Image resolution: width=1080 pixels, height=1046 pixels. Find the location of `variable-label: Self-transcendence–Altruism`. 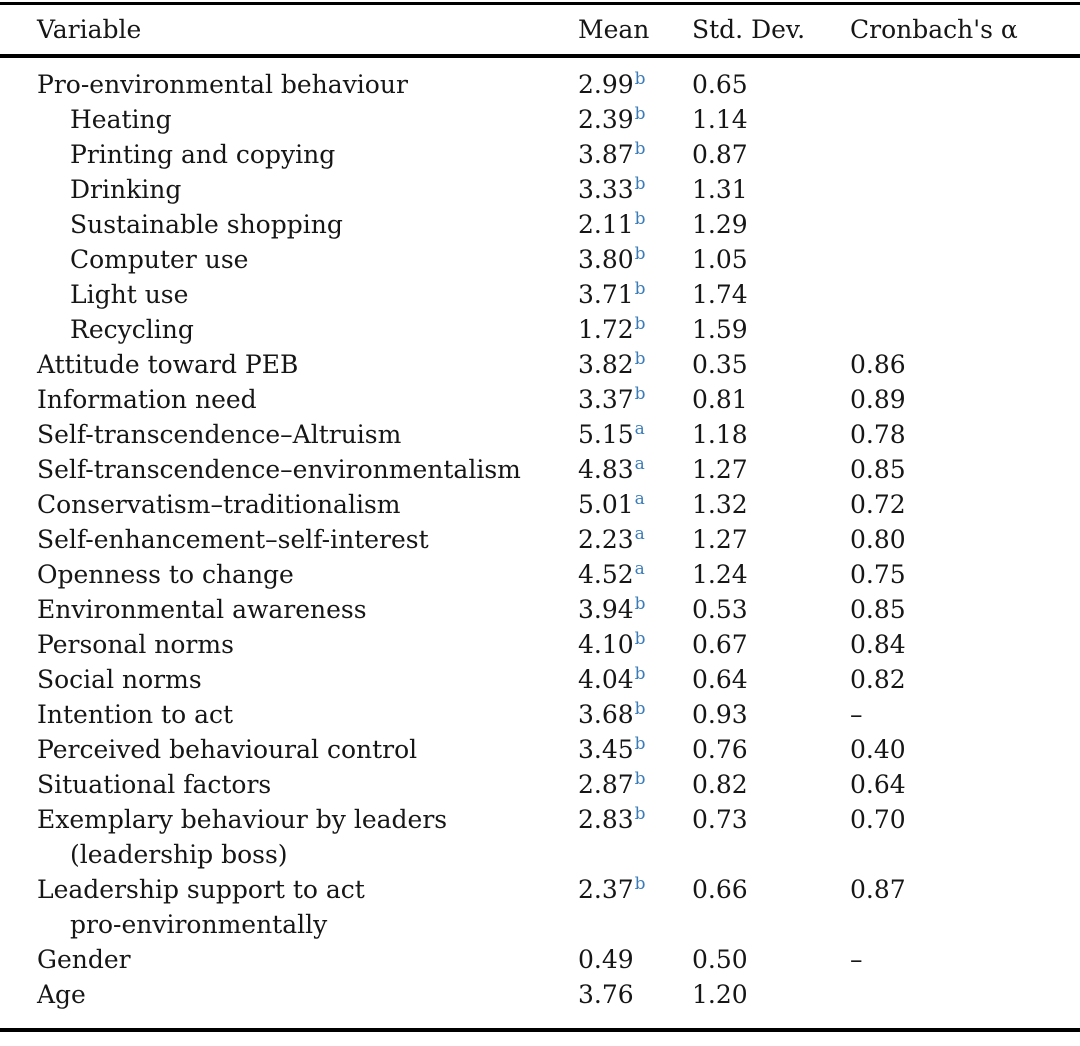

variable-label: Self-transcendence–Altruism is located at coordinates (219, 434).